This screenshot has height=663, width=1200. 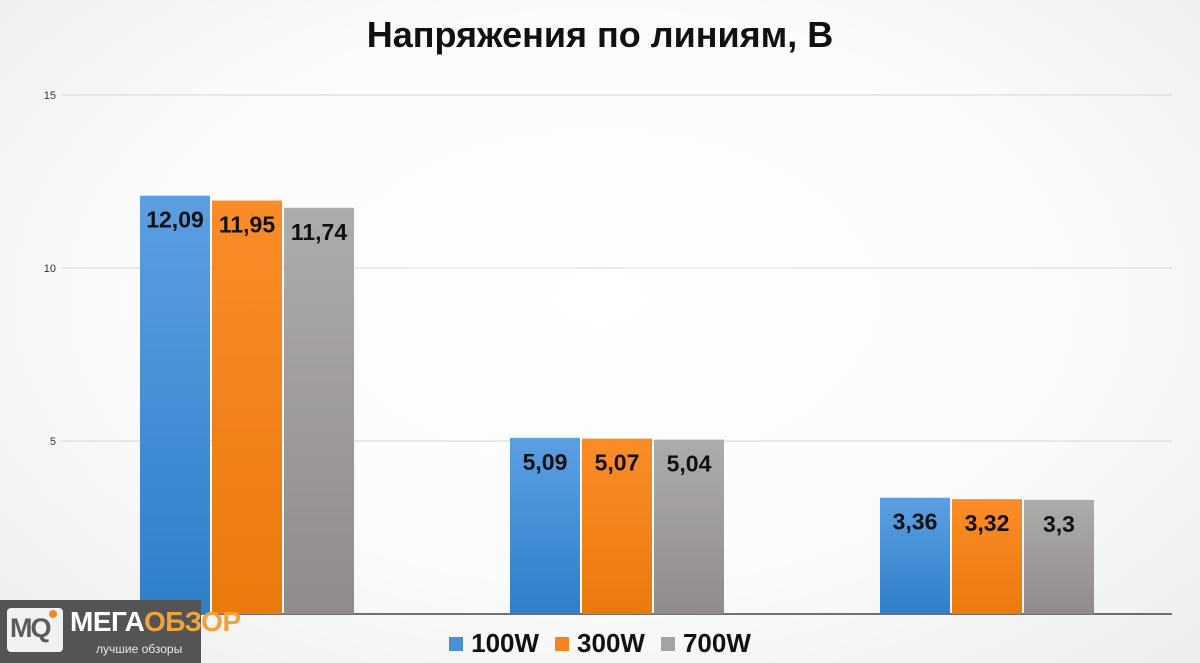 What do you see at coordinates (1059, 524) in the screenshot?
I see `data-label: 3,3` at bounding box center [1059, 524].